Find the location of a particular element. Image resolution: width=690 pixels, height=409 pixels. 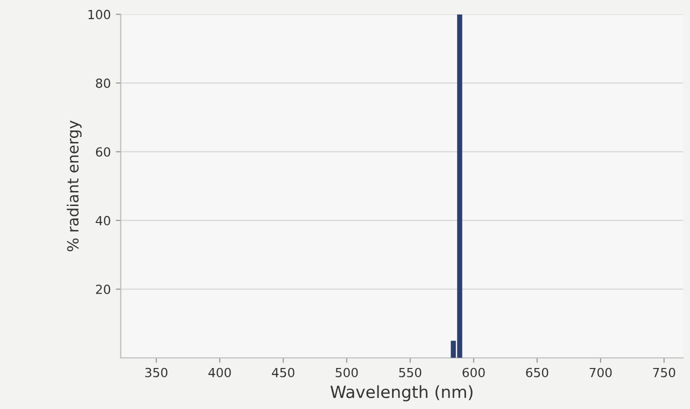

x-axis-title: Wavelength (nm) is located at coordinates (401, 393).